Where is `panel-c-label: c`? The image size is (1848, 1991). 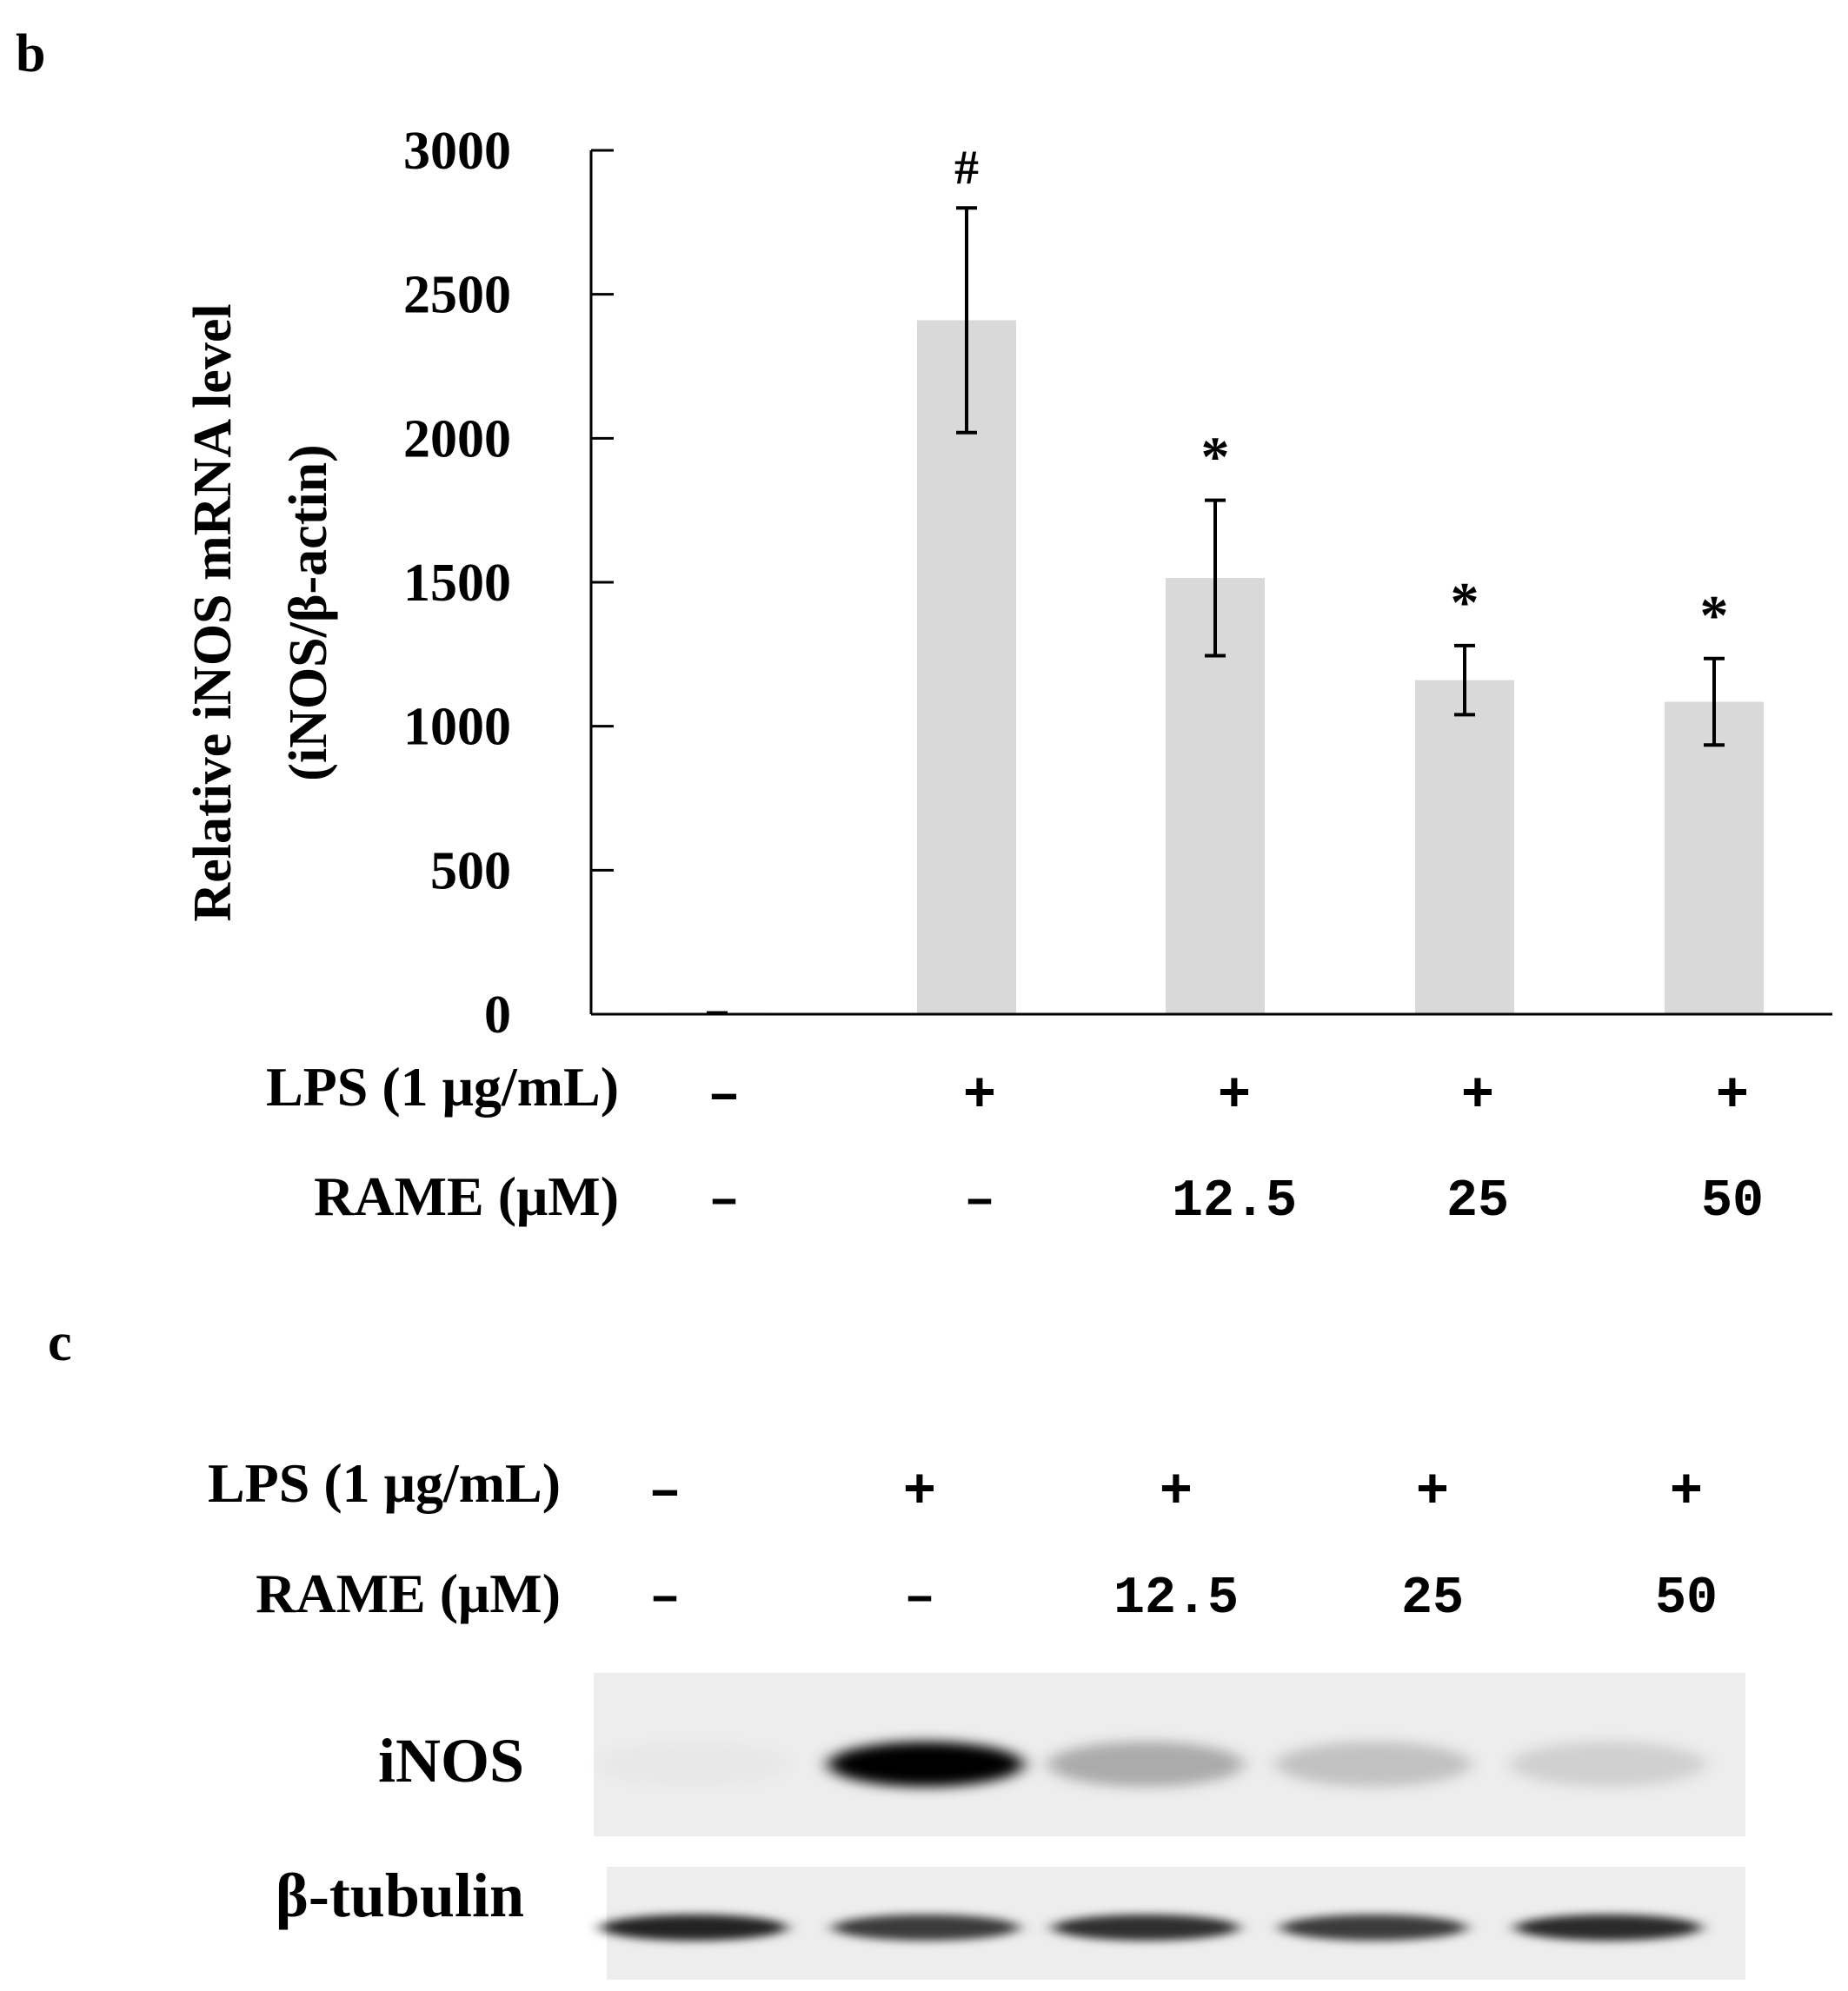
panel-c-label: c is located at coordinates (60, 1342).